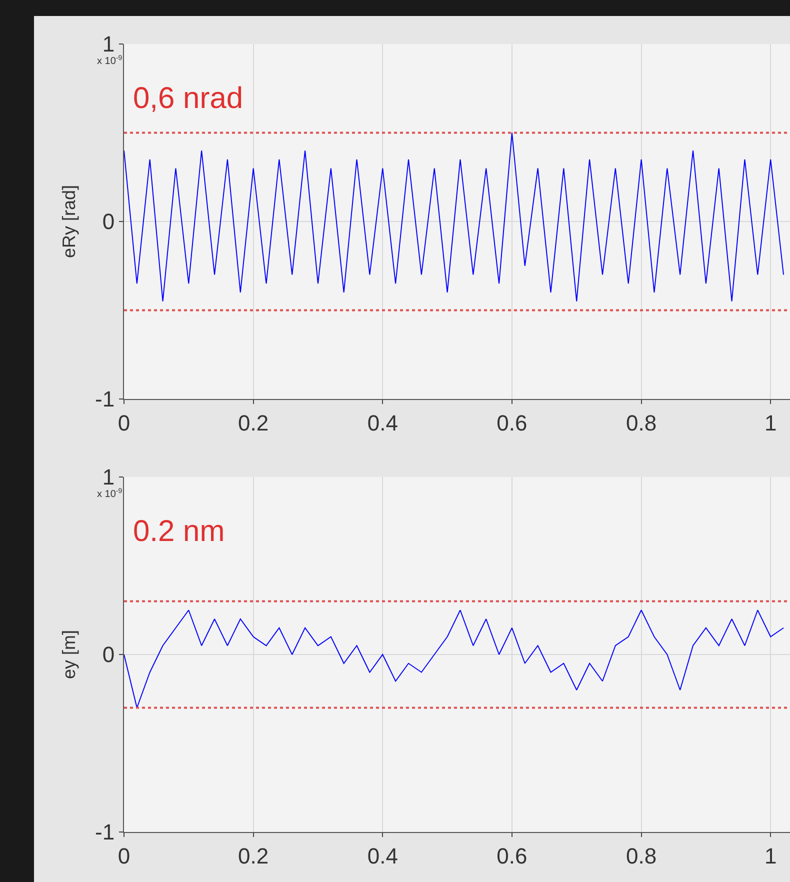 This screenshot has height=882, width=790. Describe the element at coordinates (69, 221) in the screenshot. I see `y-axis-title: eRy [rad]` at that location.